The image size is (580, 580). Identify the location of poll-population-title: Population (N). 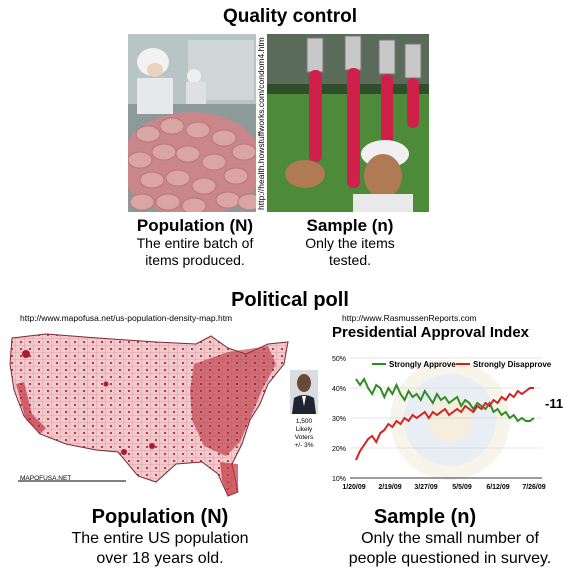
(160, 517).